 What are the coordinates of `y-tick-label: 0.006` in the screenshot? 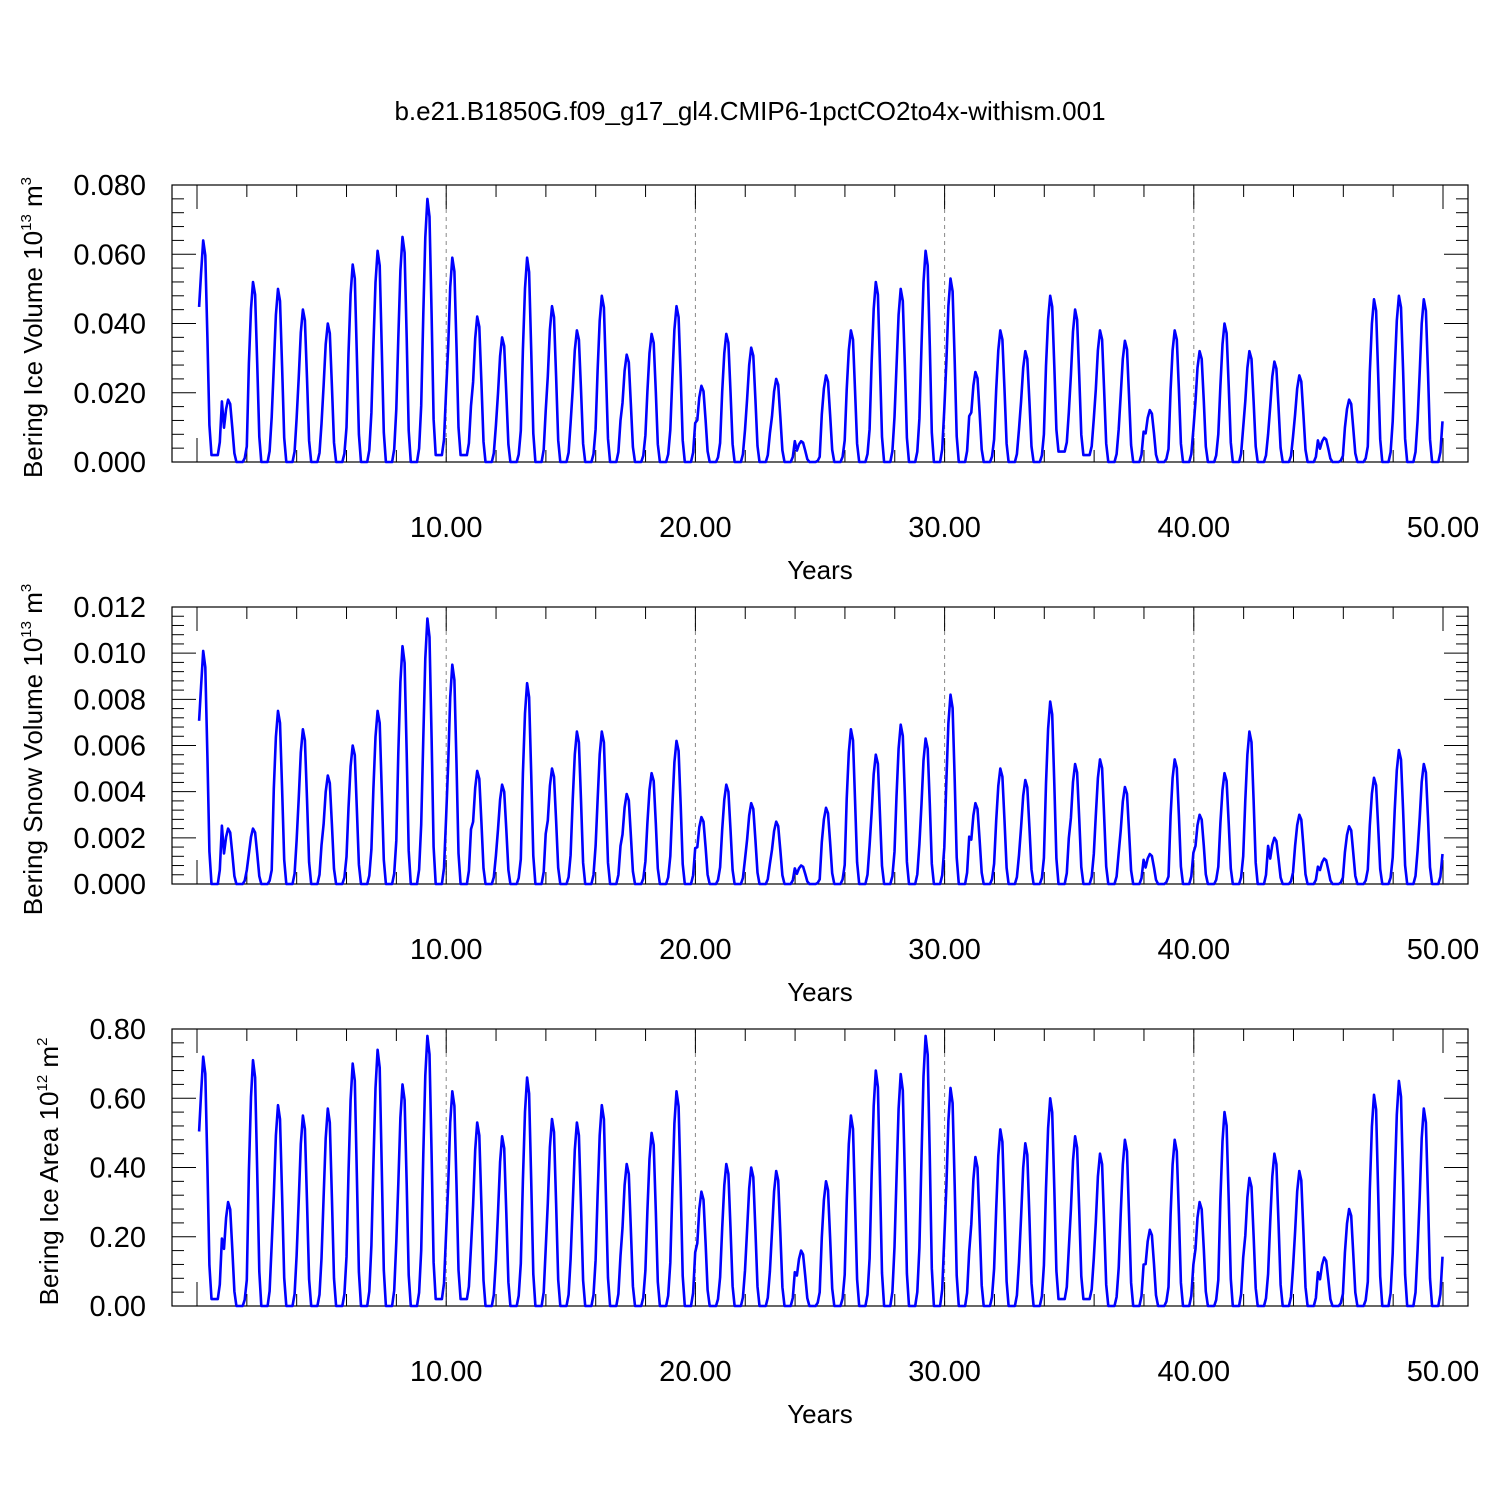 It's located at (109, 747).